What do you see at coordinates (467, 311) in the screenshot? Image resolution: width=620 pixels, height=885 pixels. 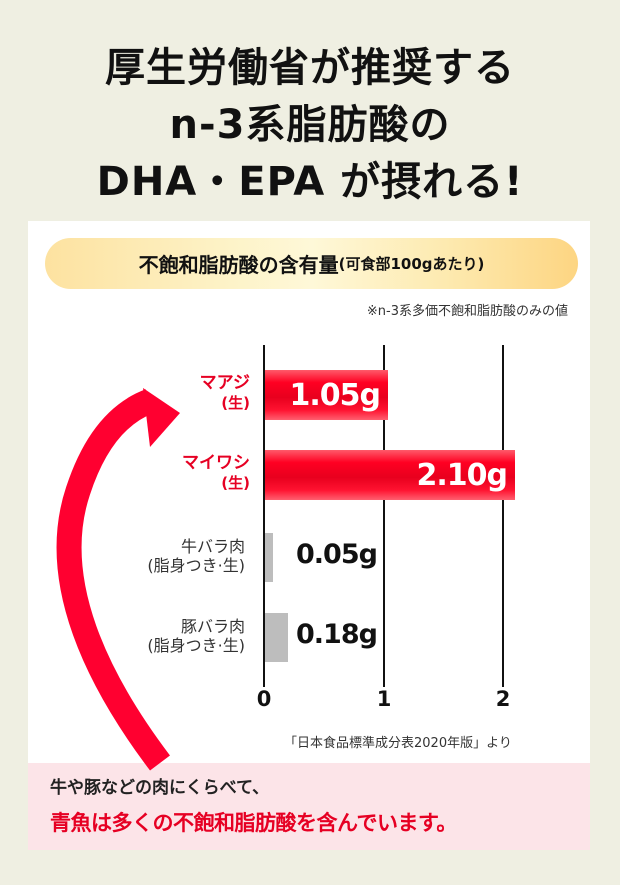 I see `chart-note: ※n-3系多価不飽和脂肪酸のみの値` at bounding box center [467, 311].